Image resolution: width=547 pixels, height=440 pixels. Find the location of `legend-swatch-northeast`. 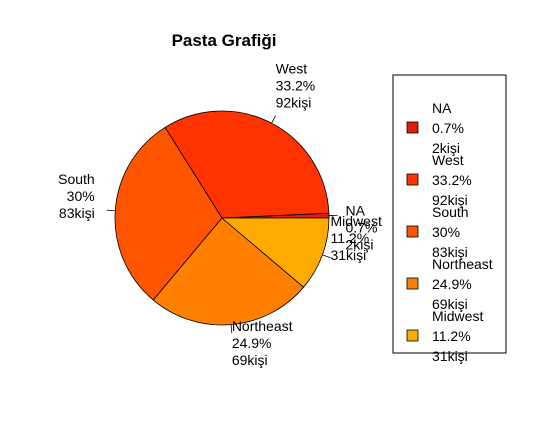

legend-swatch-northeast is located at coordinates (412, 283).